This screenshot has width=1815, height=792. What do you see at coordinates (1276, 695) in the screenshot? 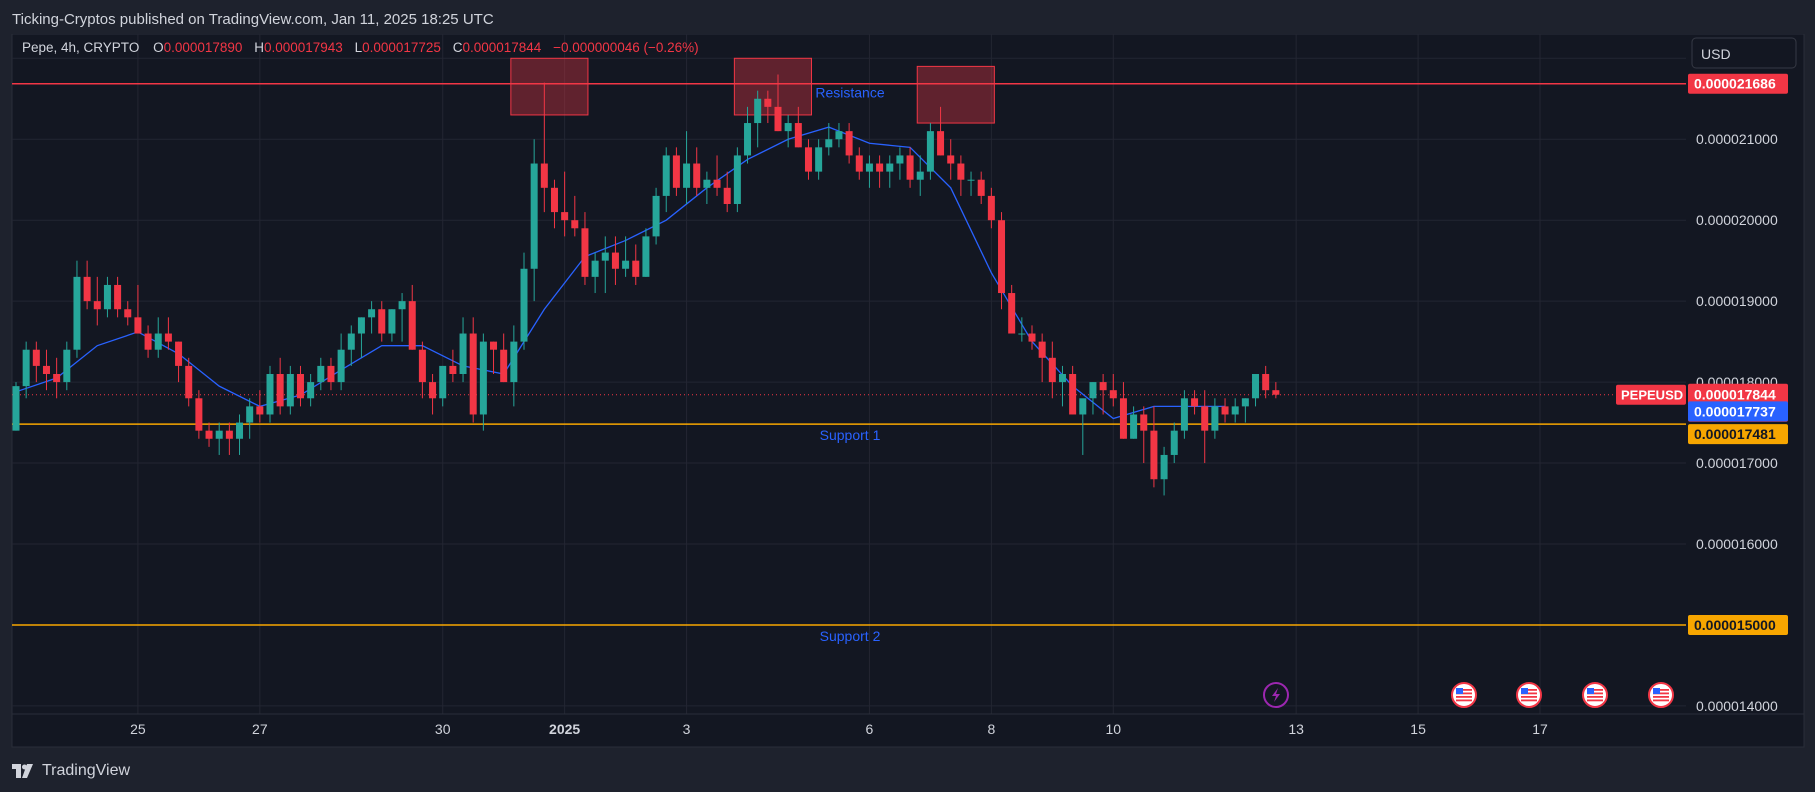
I see `lightning-event-icon` at bounding box center [1276, 695].